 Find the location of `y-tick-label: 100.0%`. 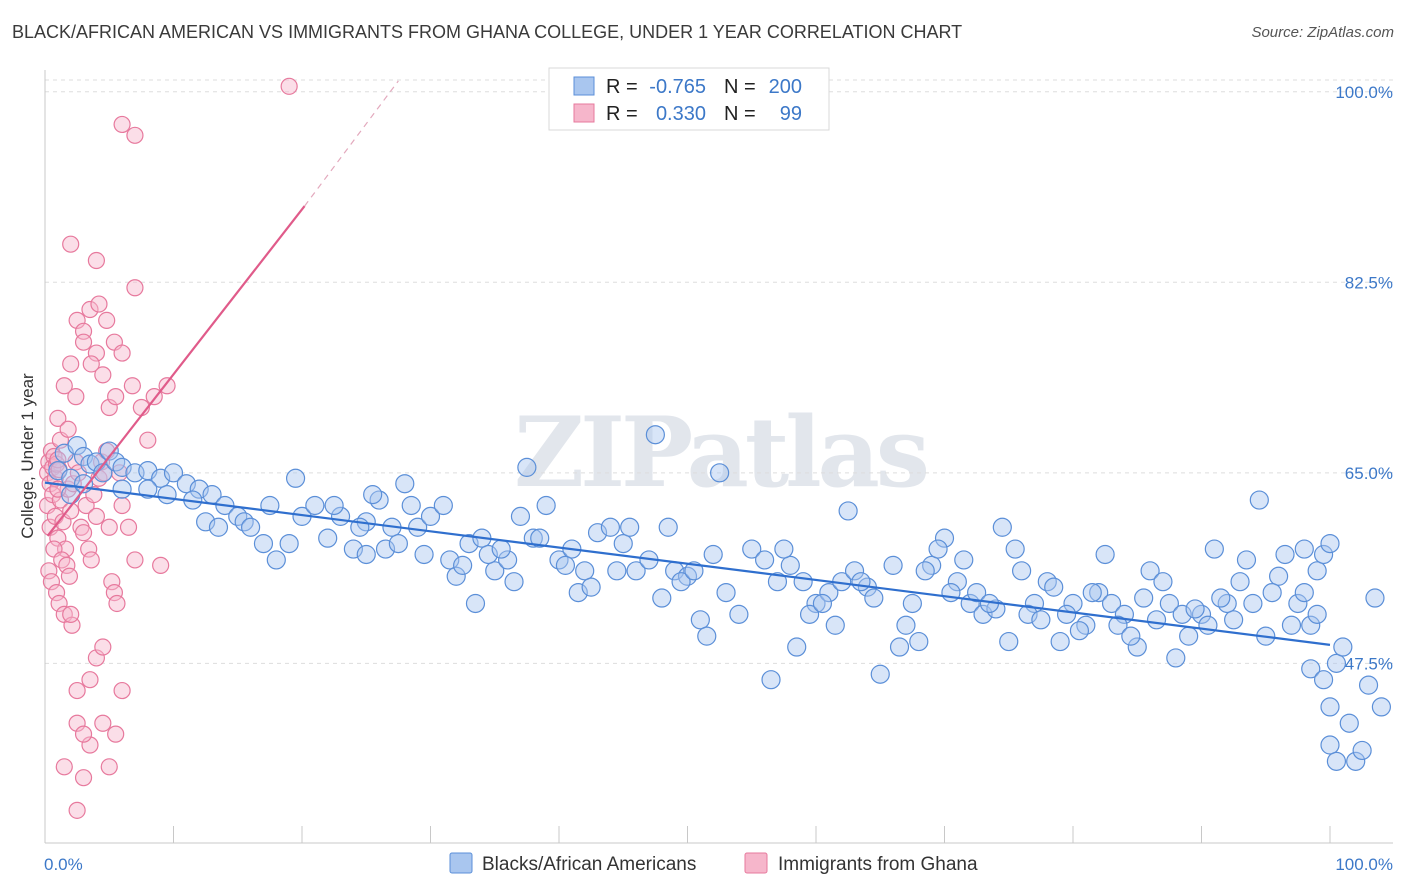

y-tick-label: 100.0% is located at coordinates (1364, 92).